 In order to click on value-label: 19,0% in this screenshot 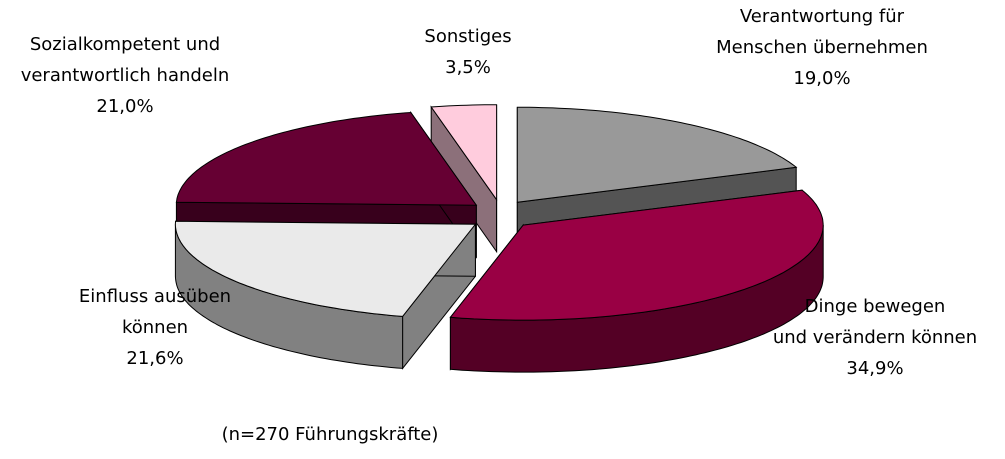, I will do `click(821, 78)`.